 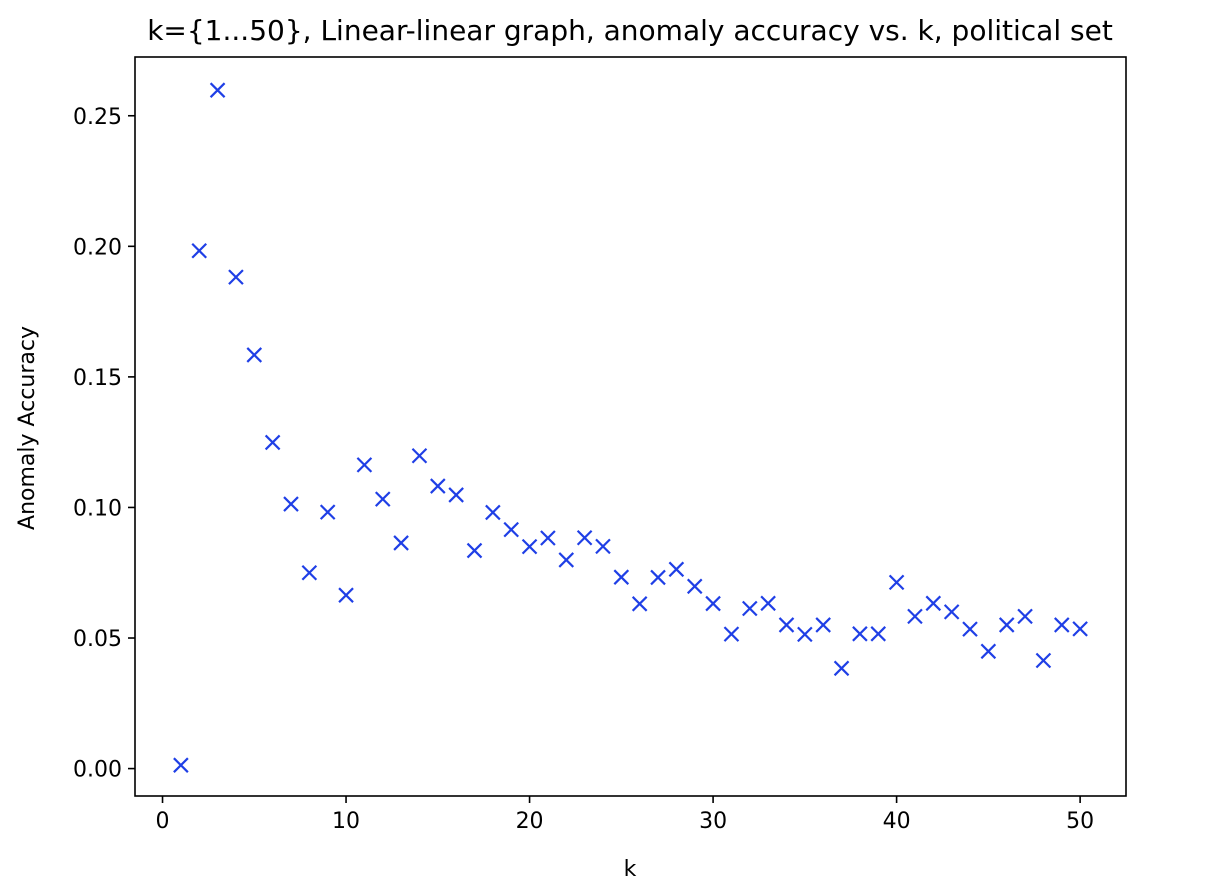 What do you see at coordinates (97, 117) in the screenshot?
I see `y-tick-label: 0.25` at bounding box center [97, 117].